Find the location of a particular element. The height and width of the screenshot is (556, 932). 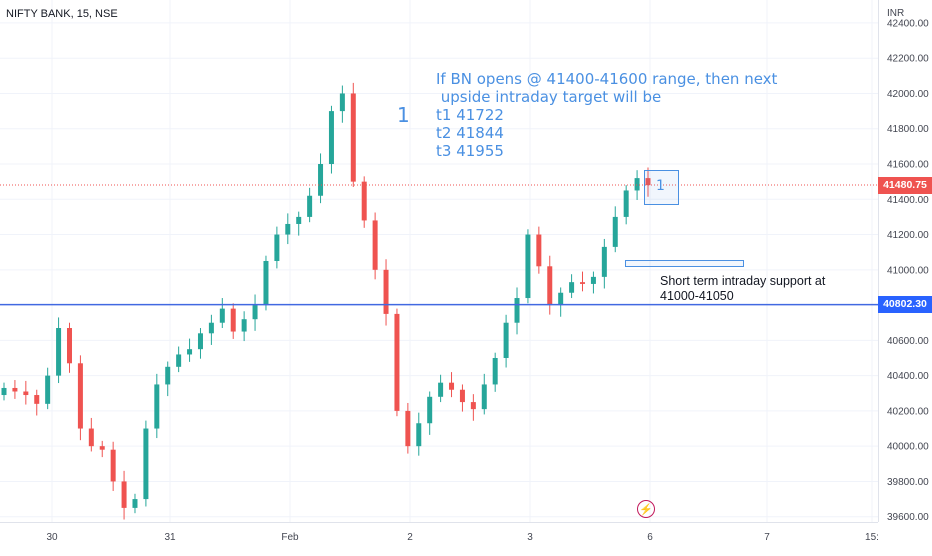

price-tick-label: 39600.00 is located at coordinates (908, 517).